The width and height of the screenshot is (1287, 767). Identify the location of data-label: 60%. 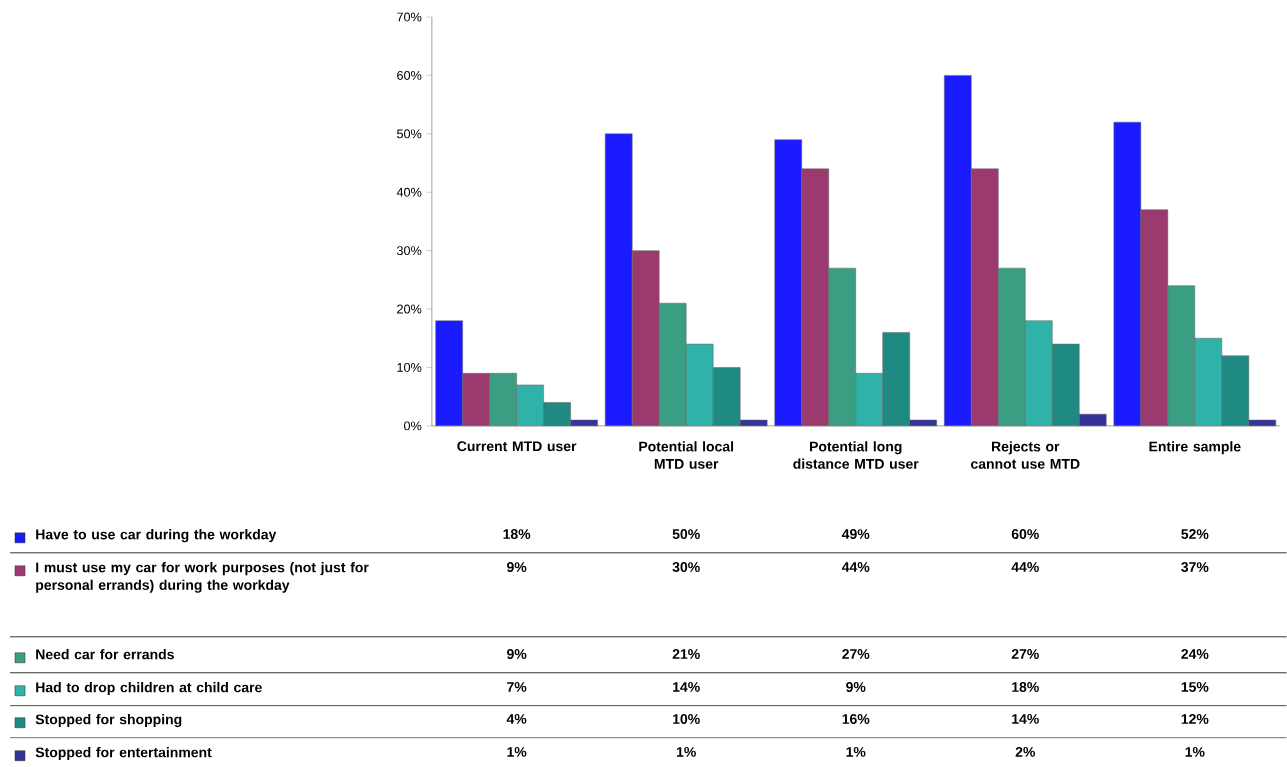
(1025, 534).